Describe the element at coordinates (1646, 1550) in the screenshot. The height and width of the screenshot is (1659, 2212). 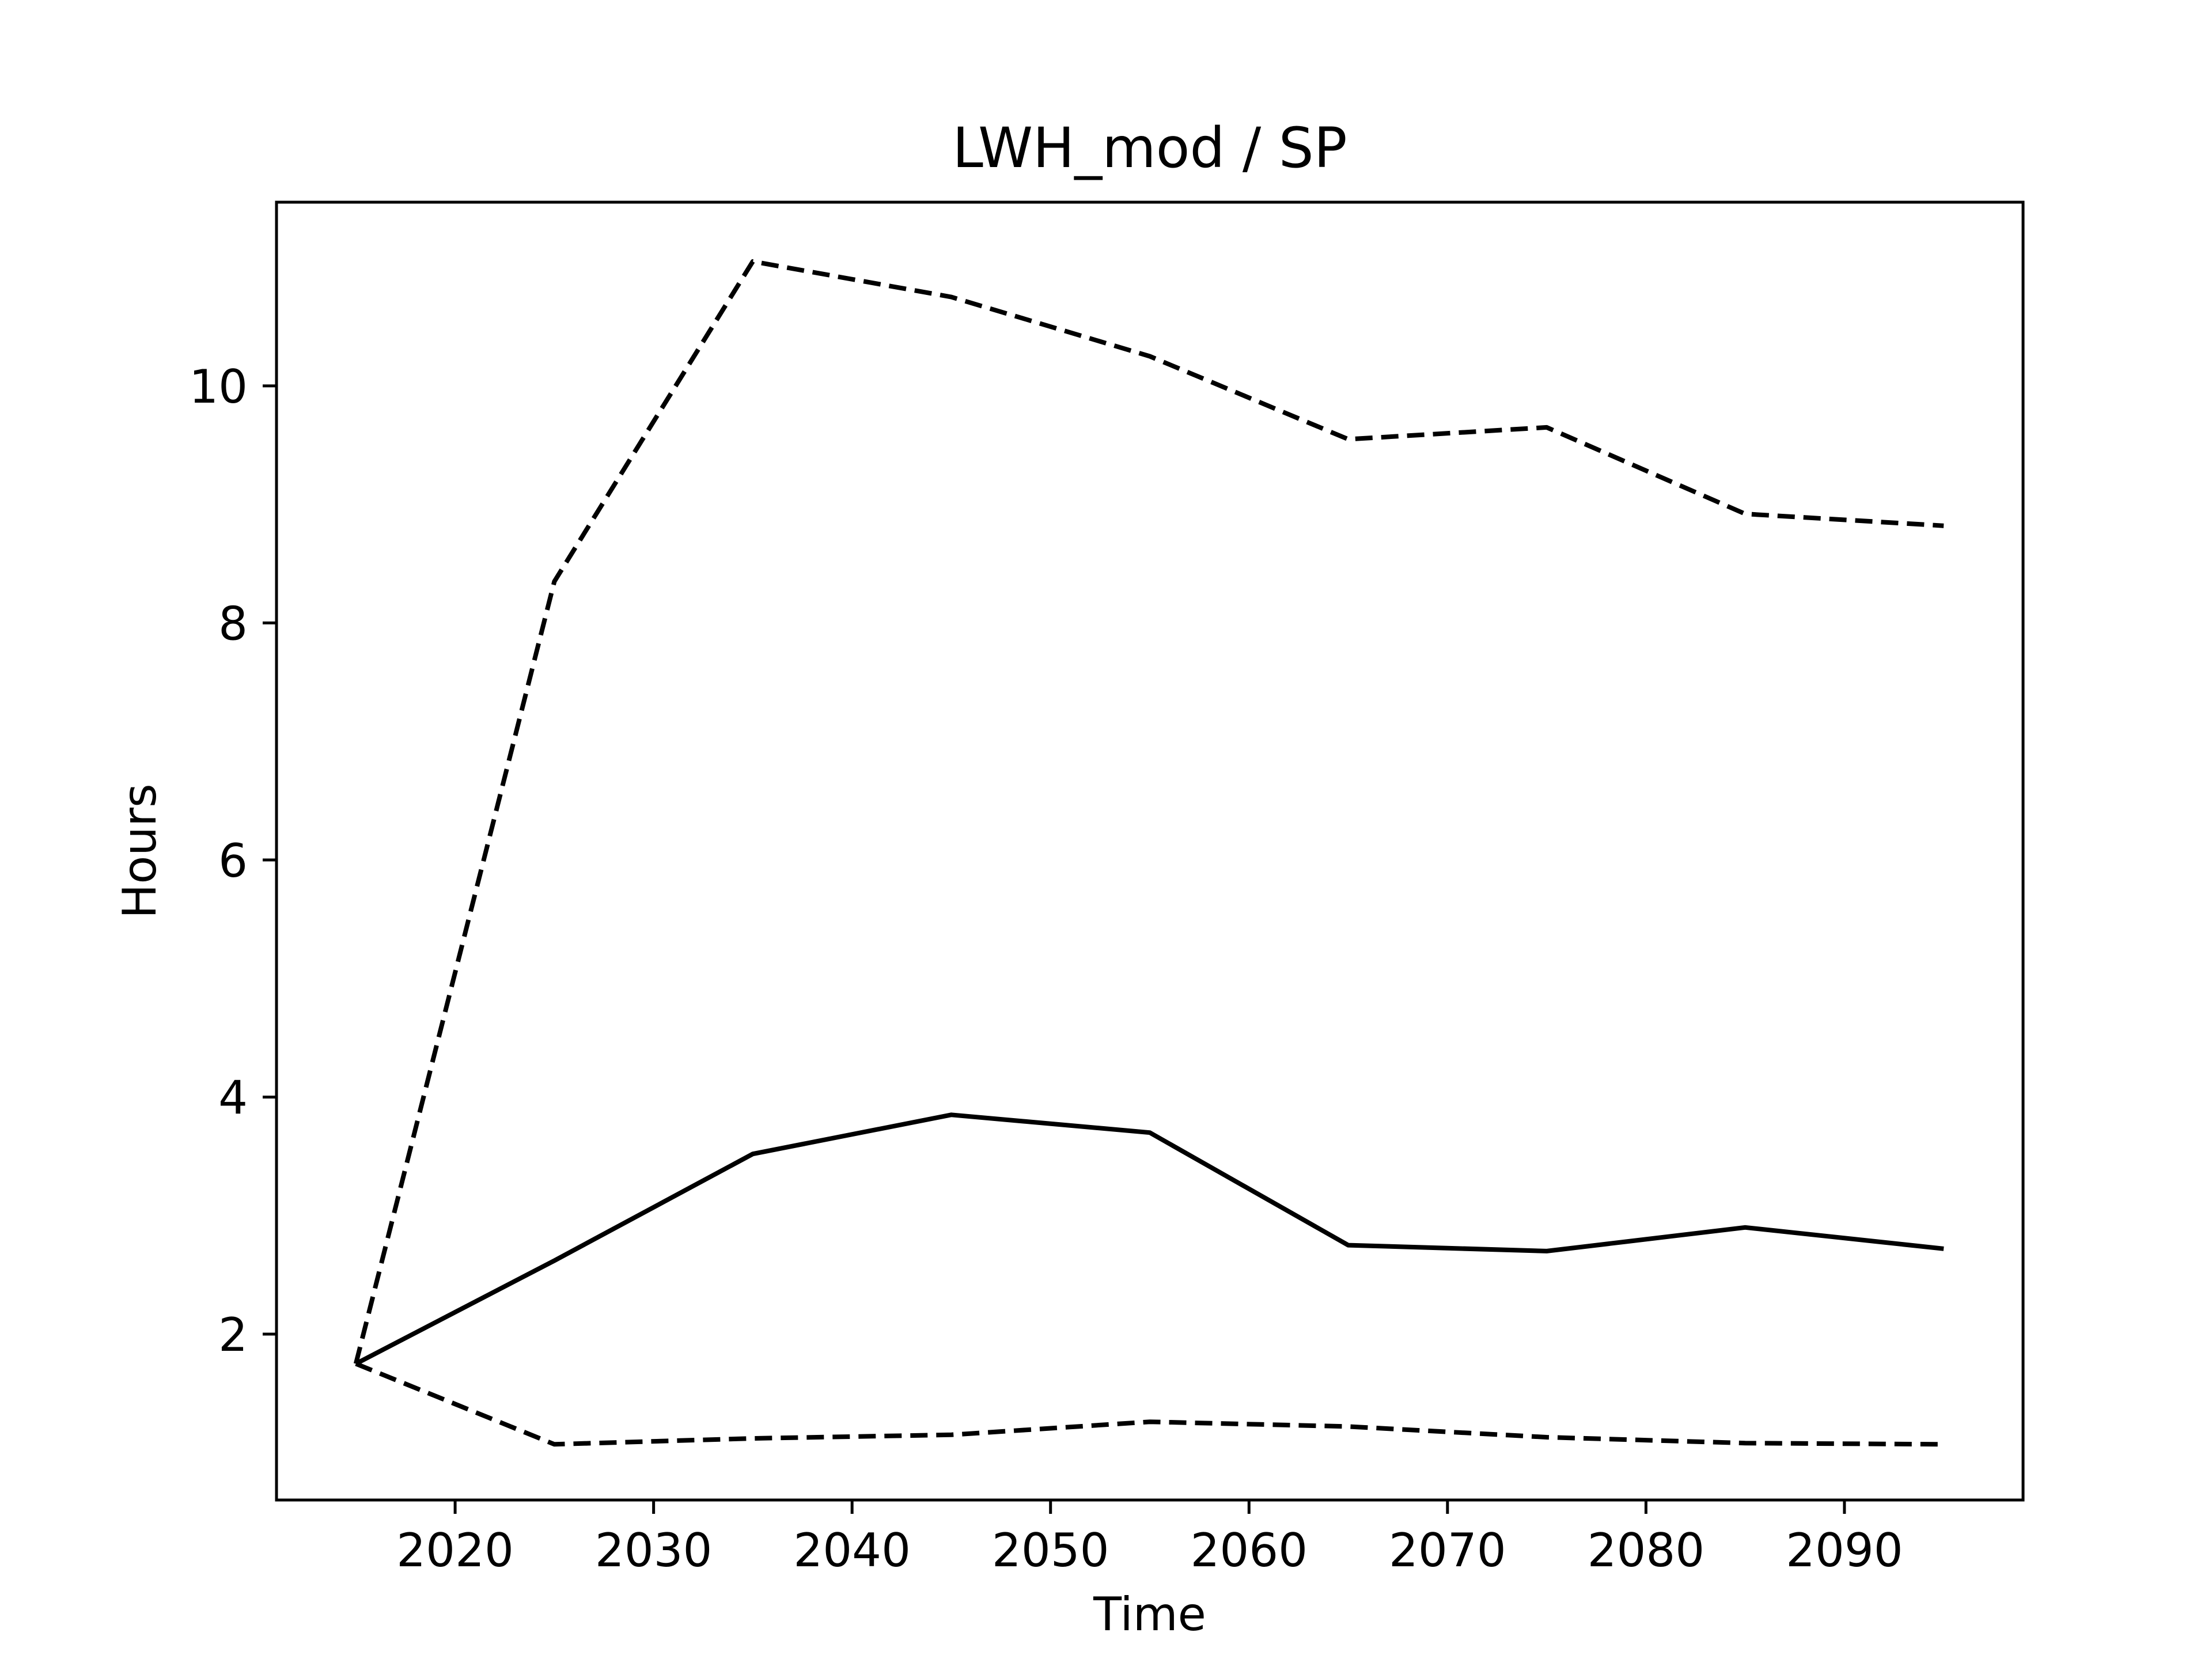
I see `x-tick-label: 2080` at that location.